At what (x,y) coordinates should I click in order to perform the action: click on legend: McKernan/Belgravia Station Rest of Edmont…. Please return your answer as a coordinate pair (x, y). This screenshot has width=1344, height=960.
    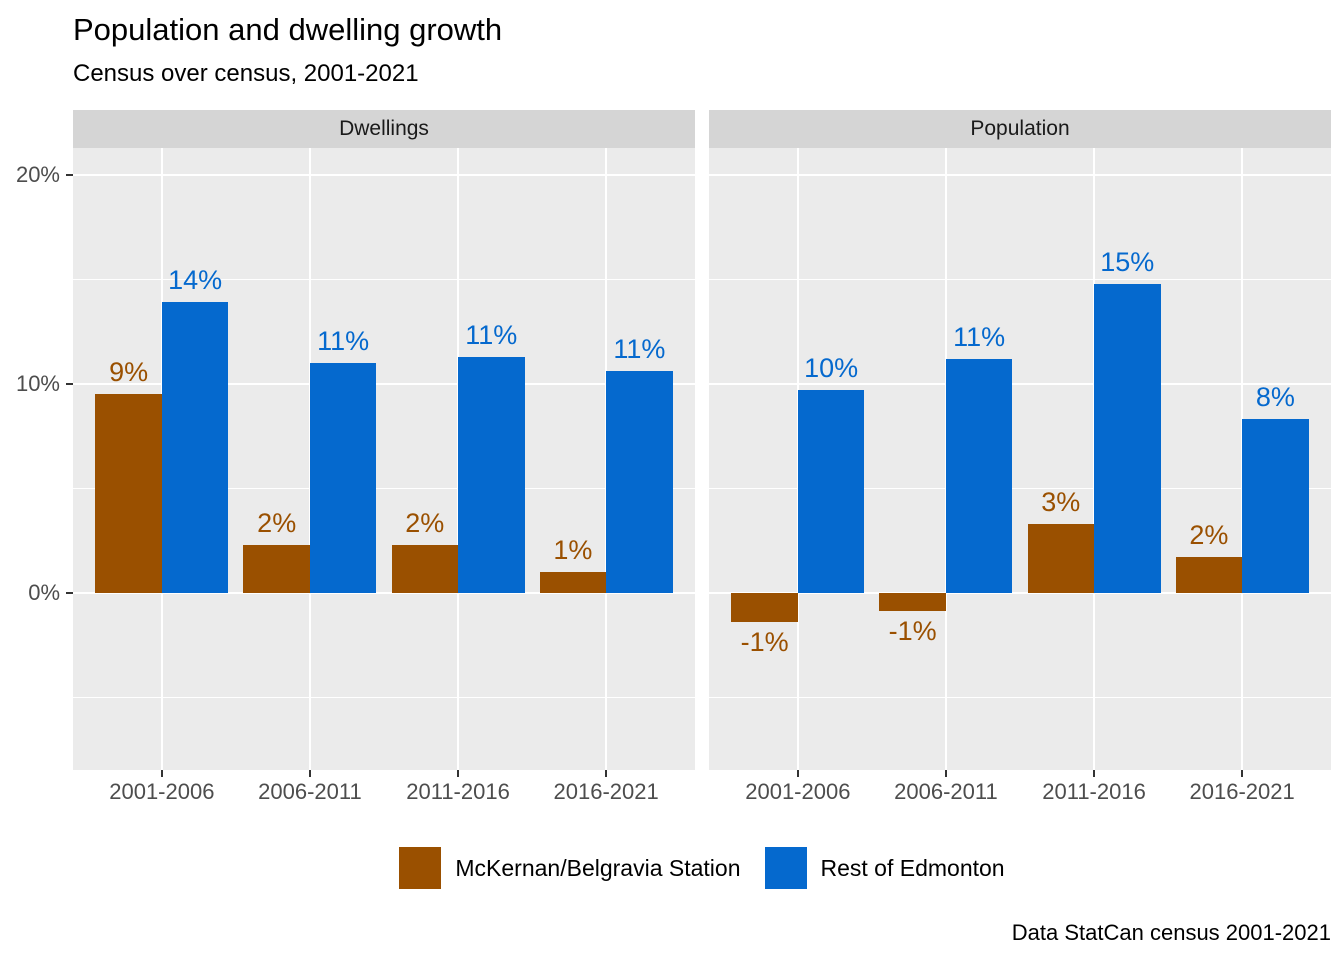
    Looking at the image, I should click on (702, 868).